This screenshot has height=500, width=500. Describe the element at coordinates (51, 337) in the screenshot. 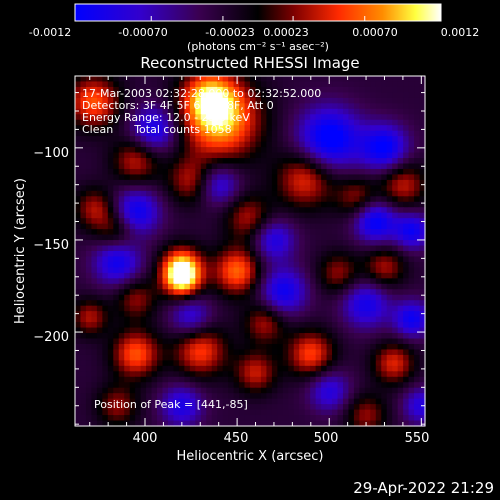

I see `y-tick-label: −200` at that location.